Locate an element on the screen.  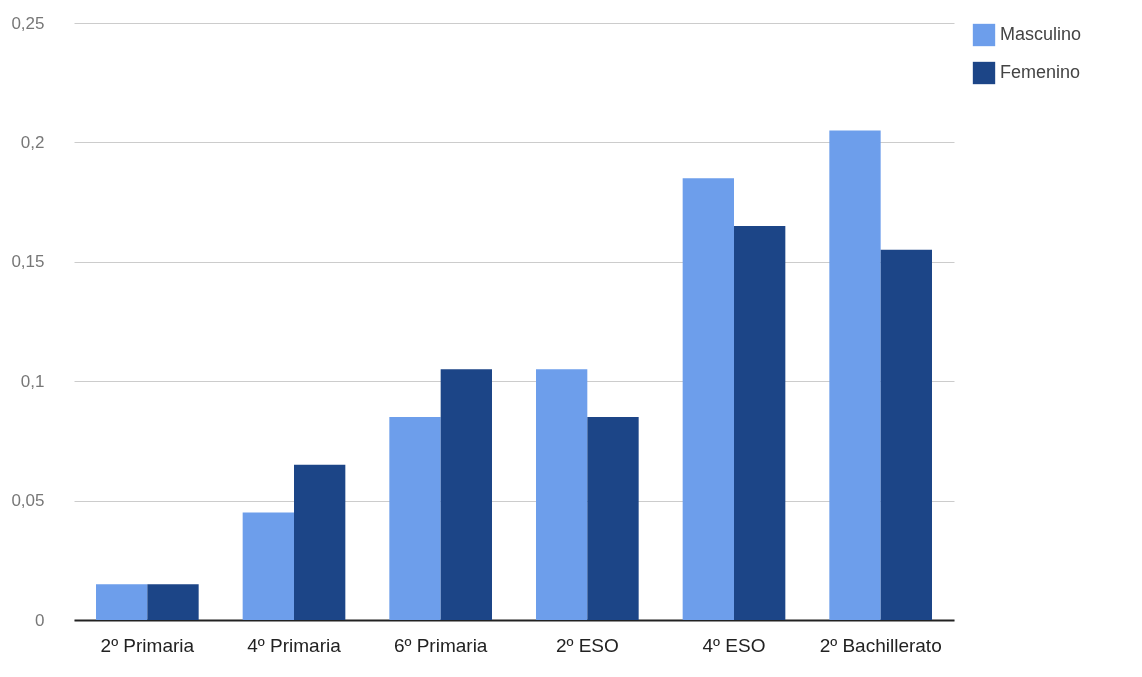
y-tick-label: 0,15 is located at coordinates (28, 262).